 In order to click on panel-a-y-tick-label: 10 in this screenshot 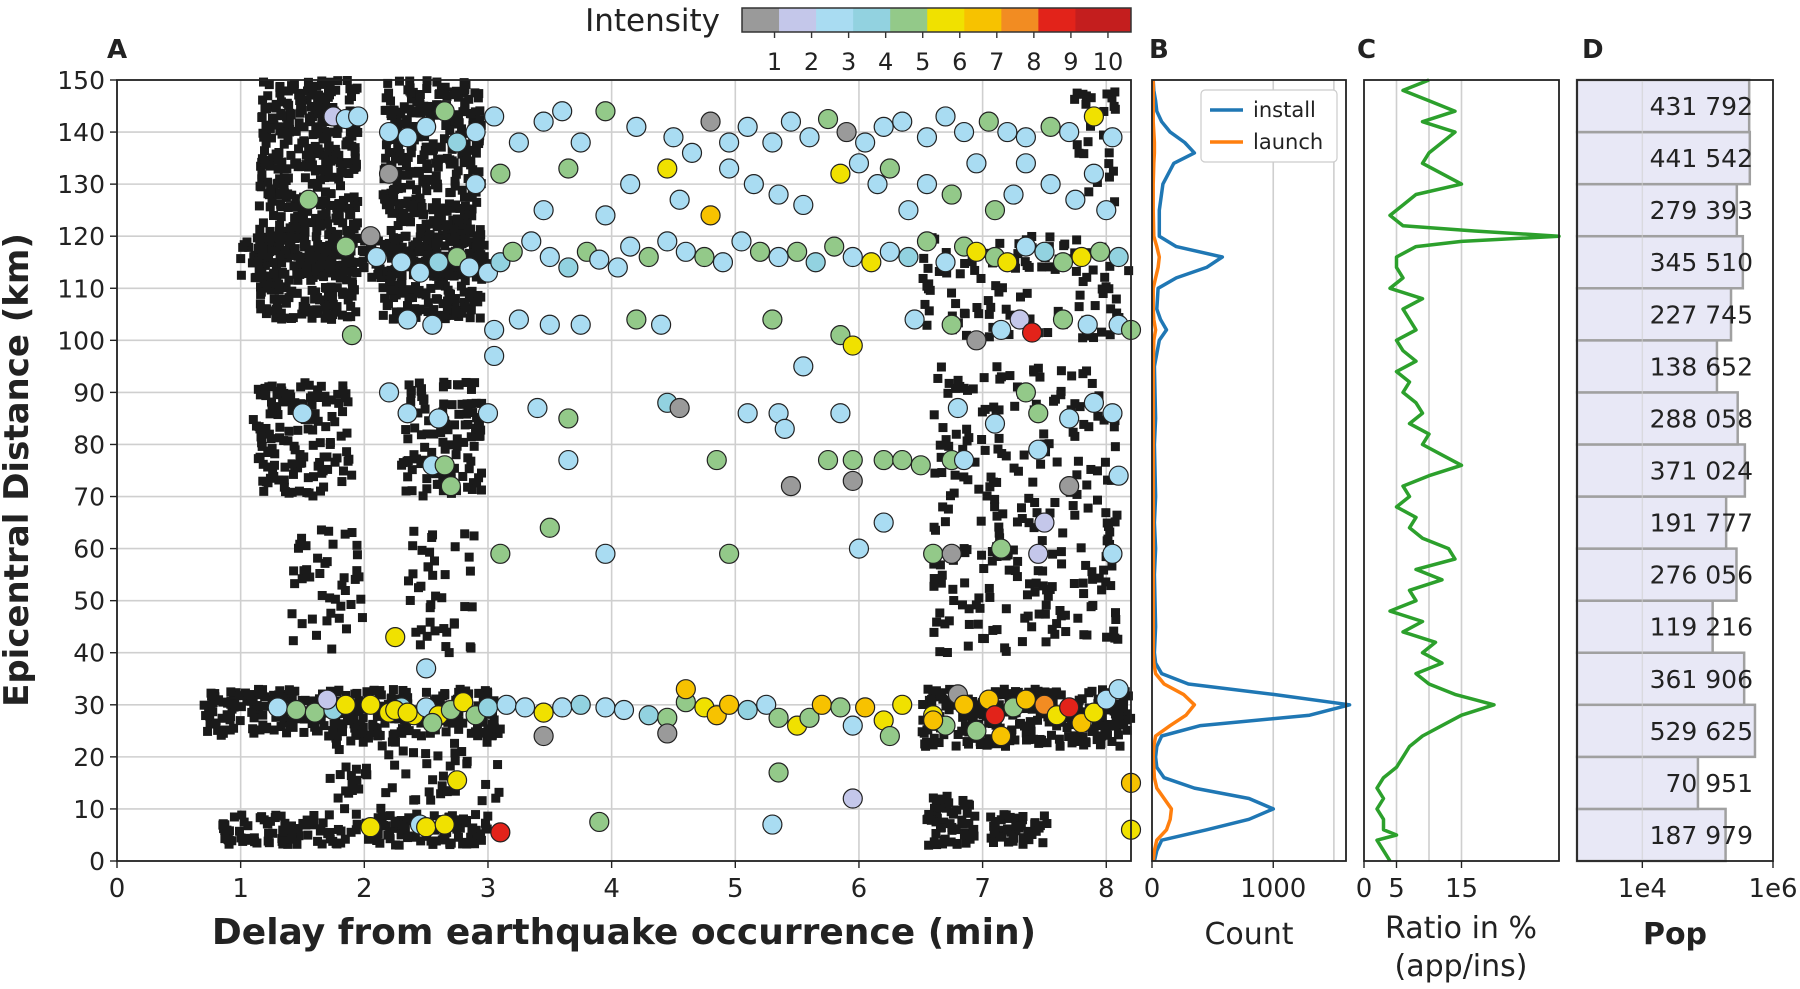, I will do `click(89, 809)`.